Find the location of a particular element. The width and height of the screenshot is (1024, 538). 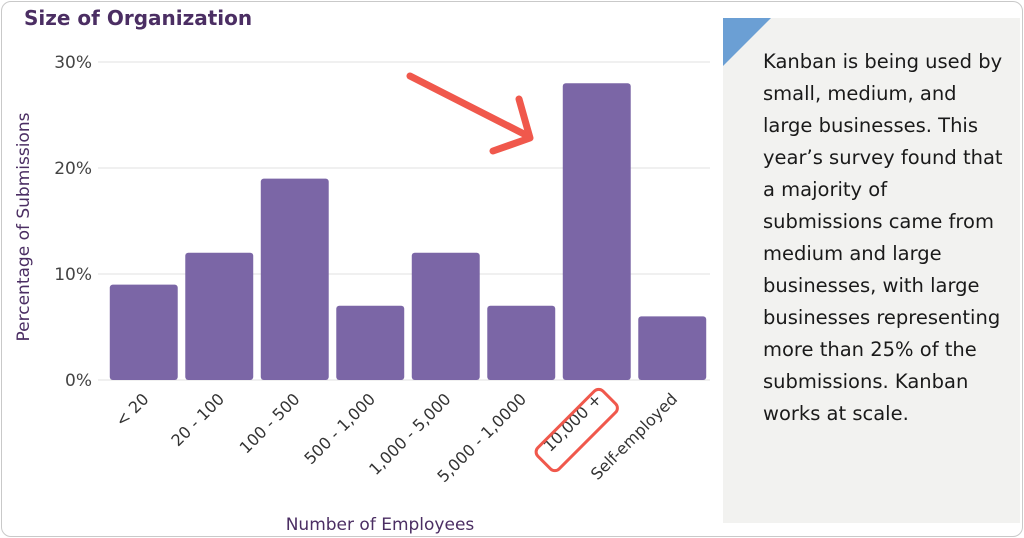

y-axis-label: Percentage of Submissions is located at coordinates (24, 226).